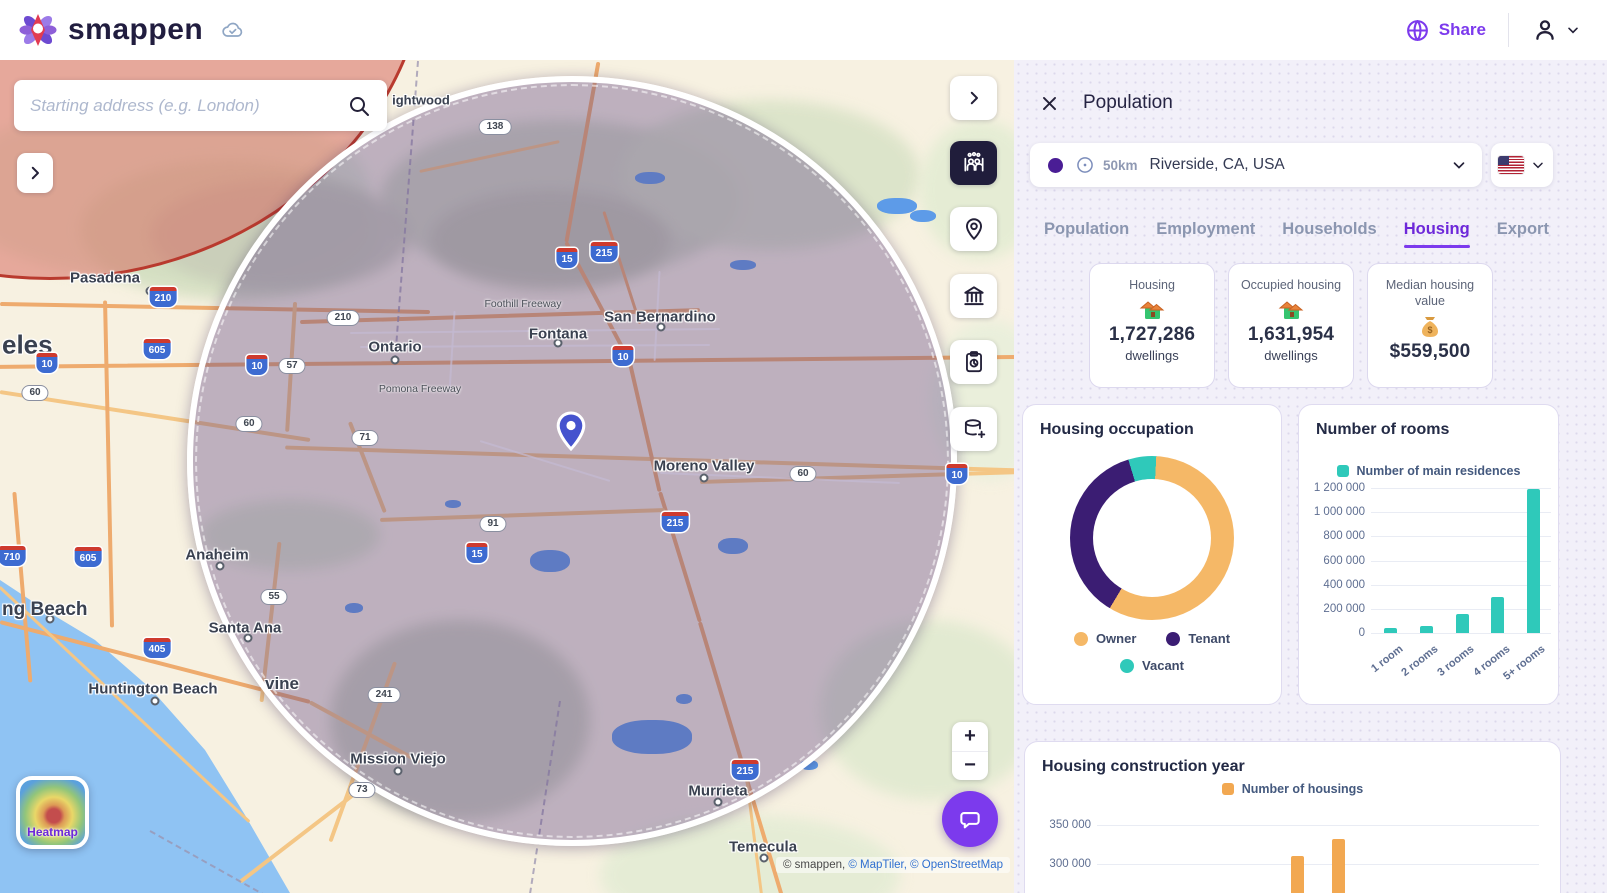 The image size is (1607, 893). Describe the element at coordinates (571, 431) in the screenshot. I see `center-pin-icon` at that location.